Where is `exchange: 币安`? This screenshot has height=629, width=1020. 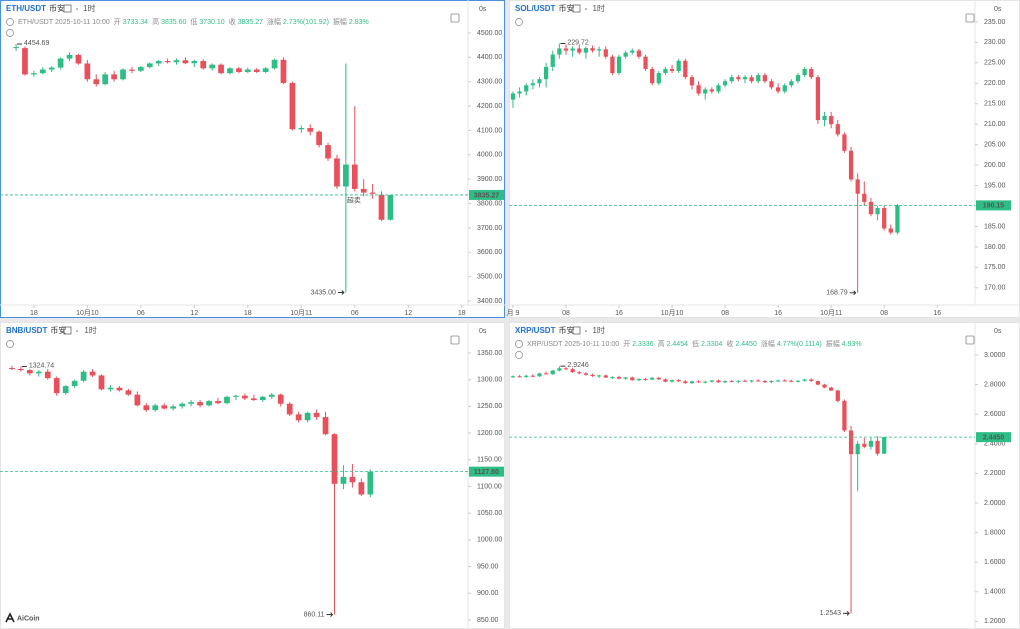
exchange: 币安 is located at coordinates (57, 8).